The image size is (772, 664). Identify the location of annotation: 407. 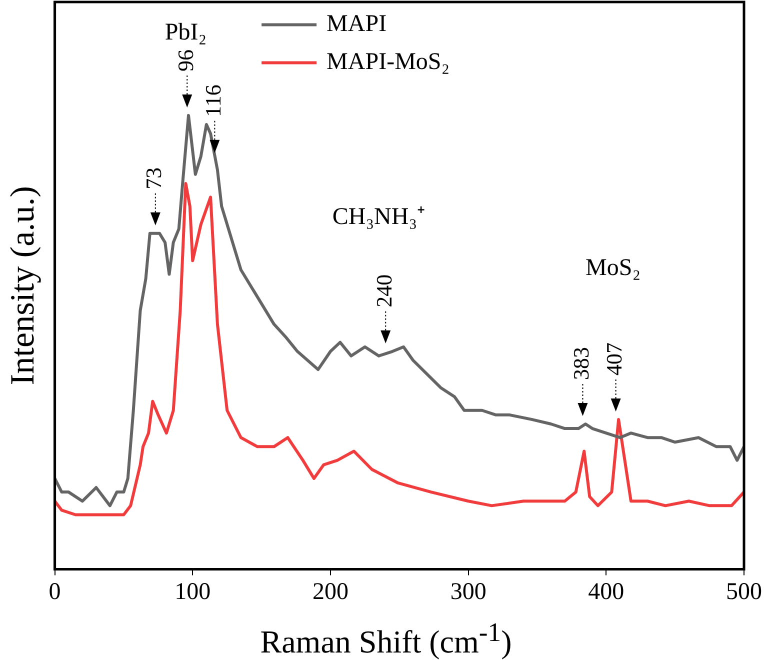
(614, 359).